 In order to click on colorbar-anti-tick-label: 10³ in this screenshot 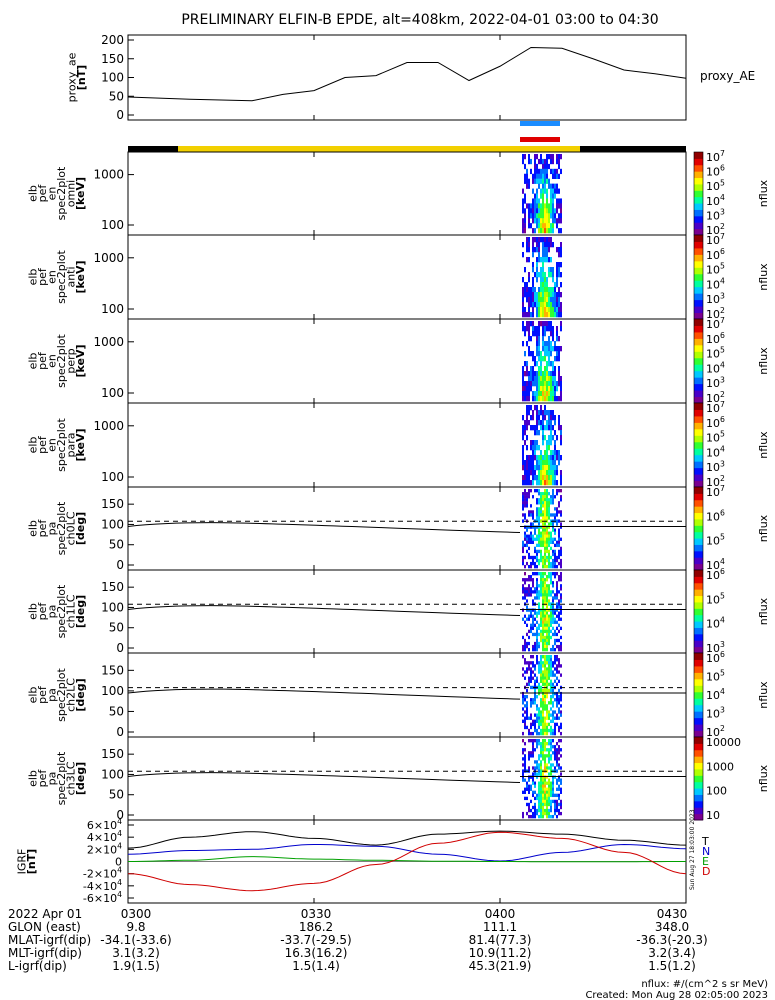, I will do `click(715, 298)`.